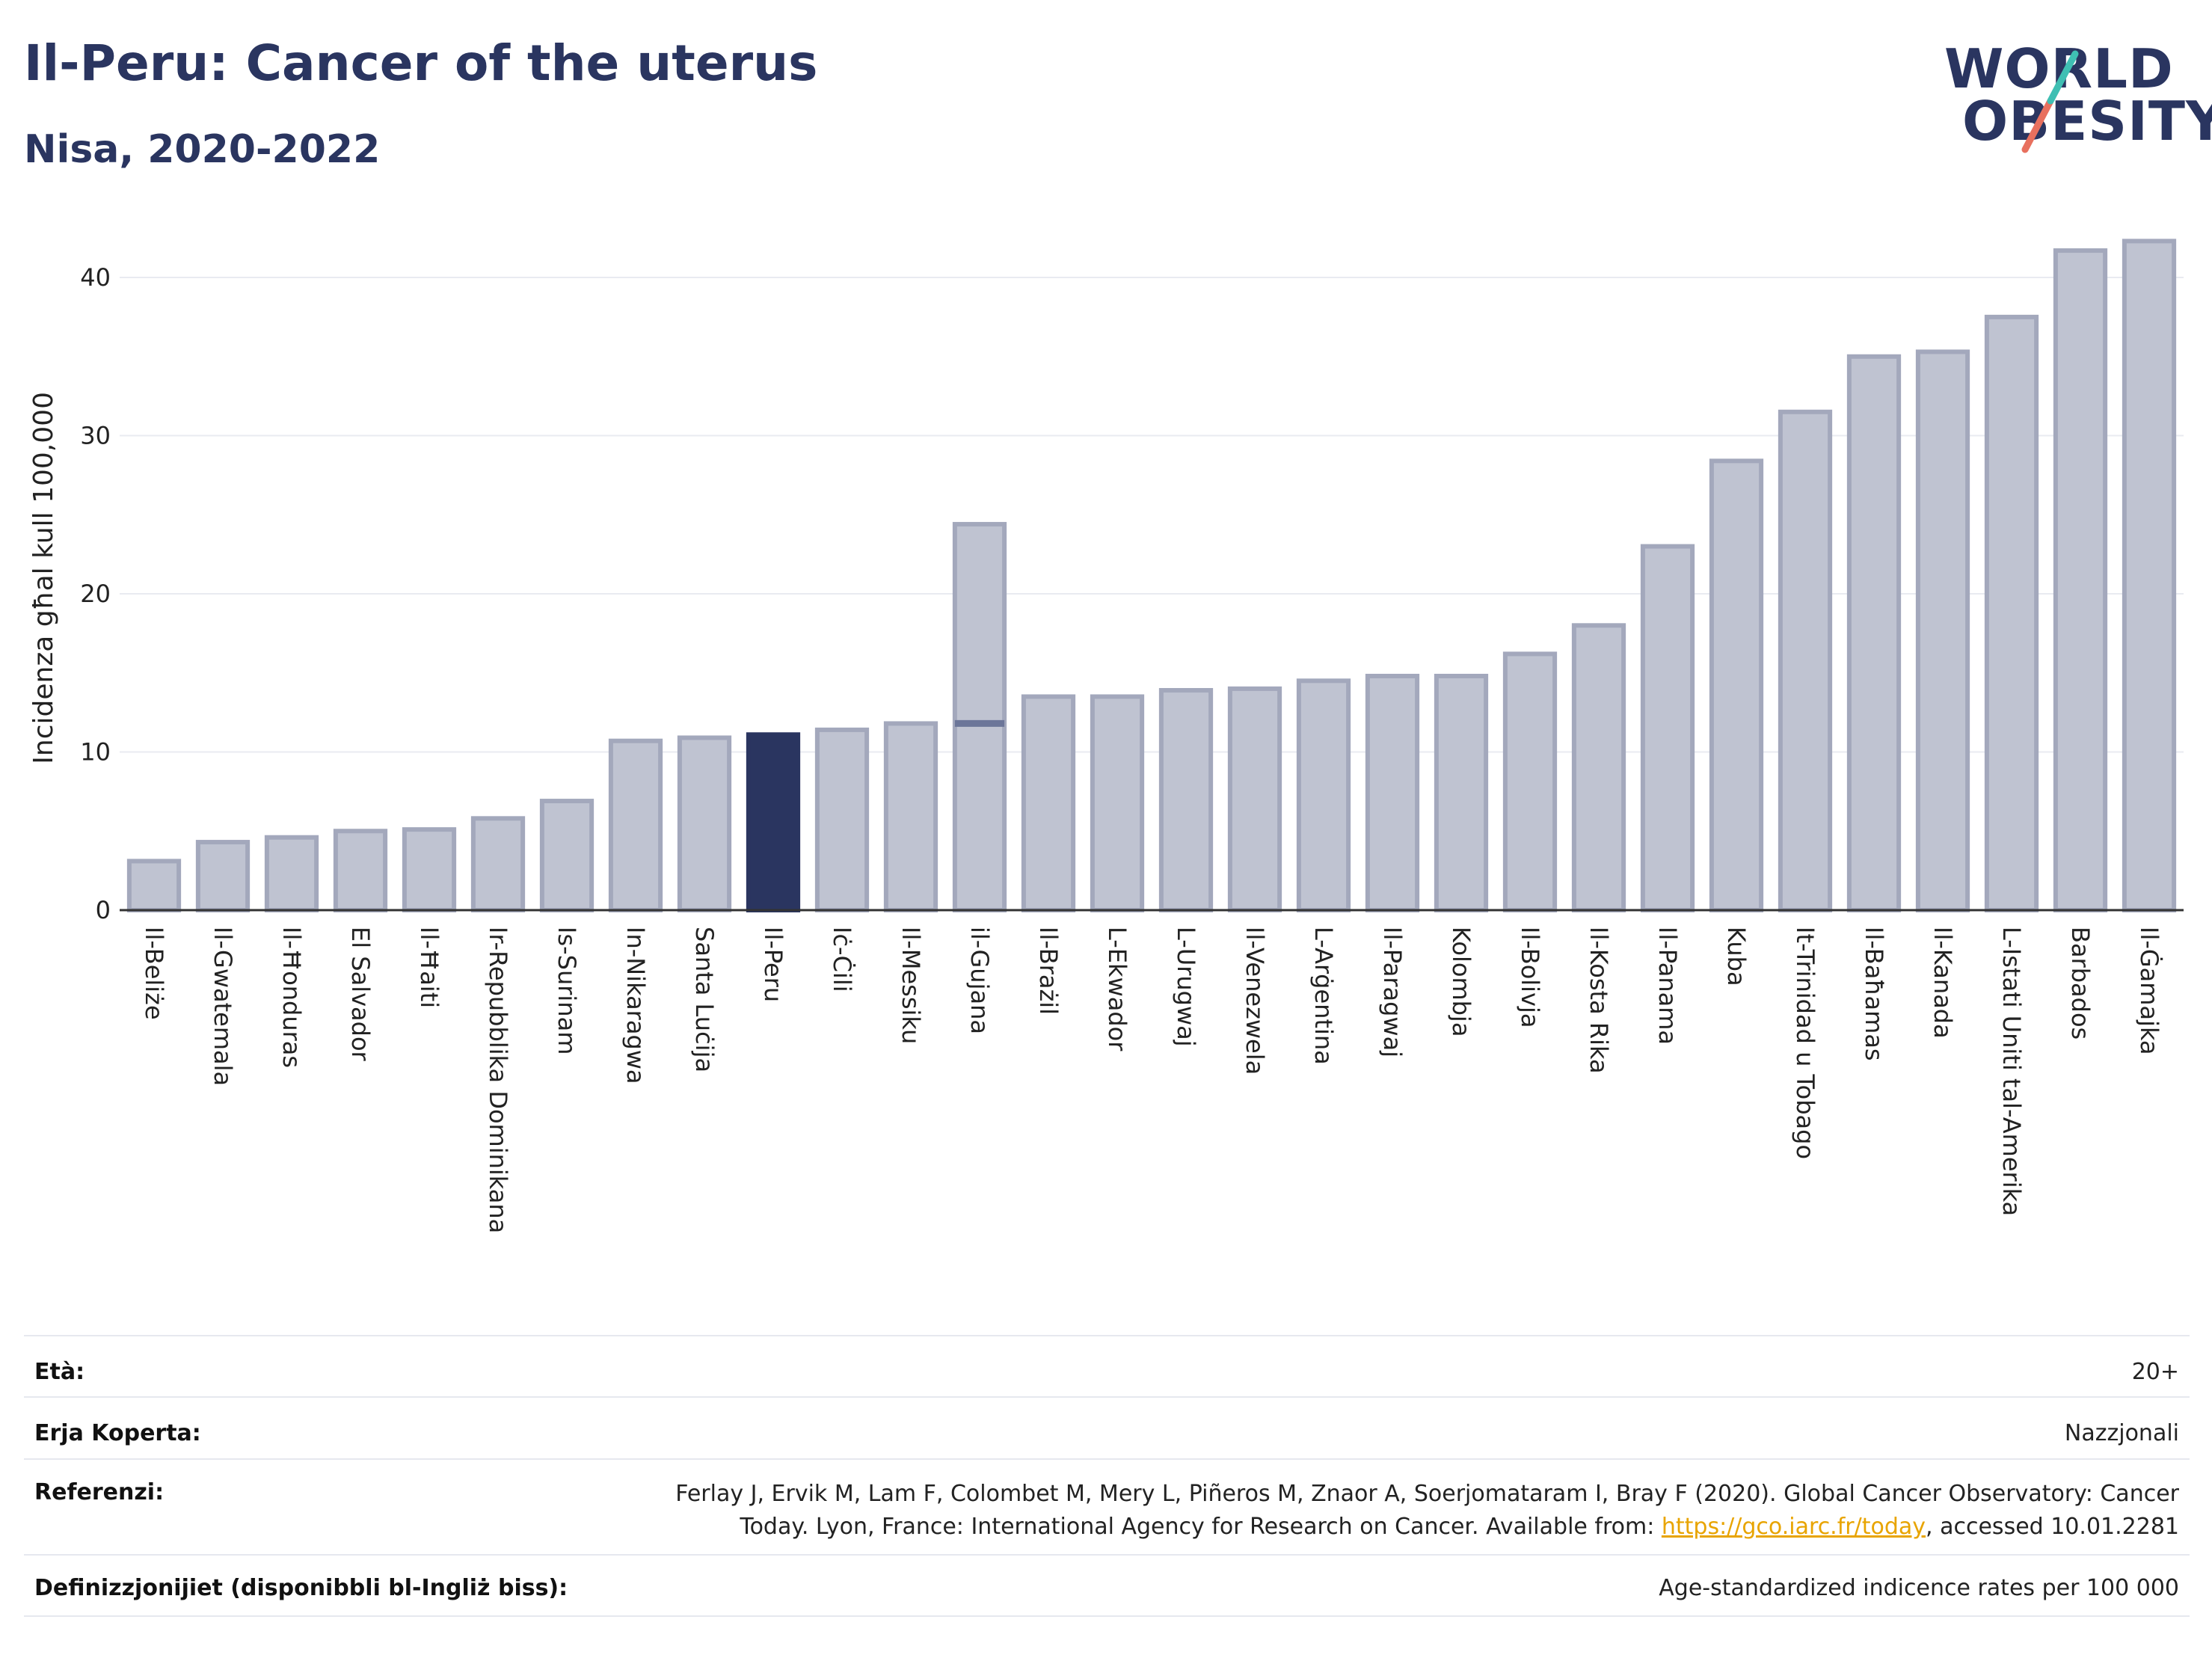 This screenshot has width=2212, height=1655. Describe the element at coordinates (773, 964) in the screenshot. I see `x-tick-label: Il-Peru` at that location.